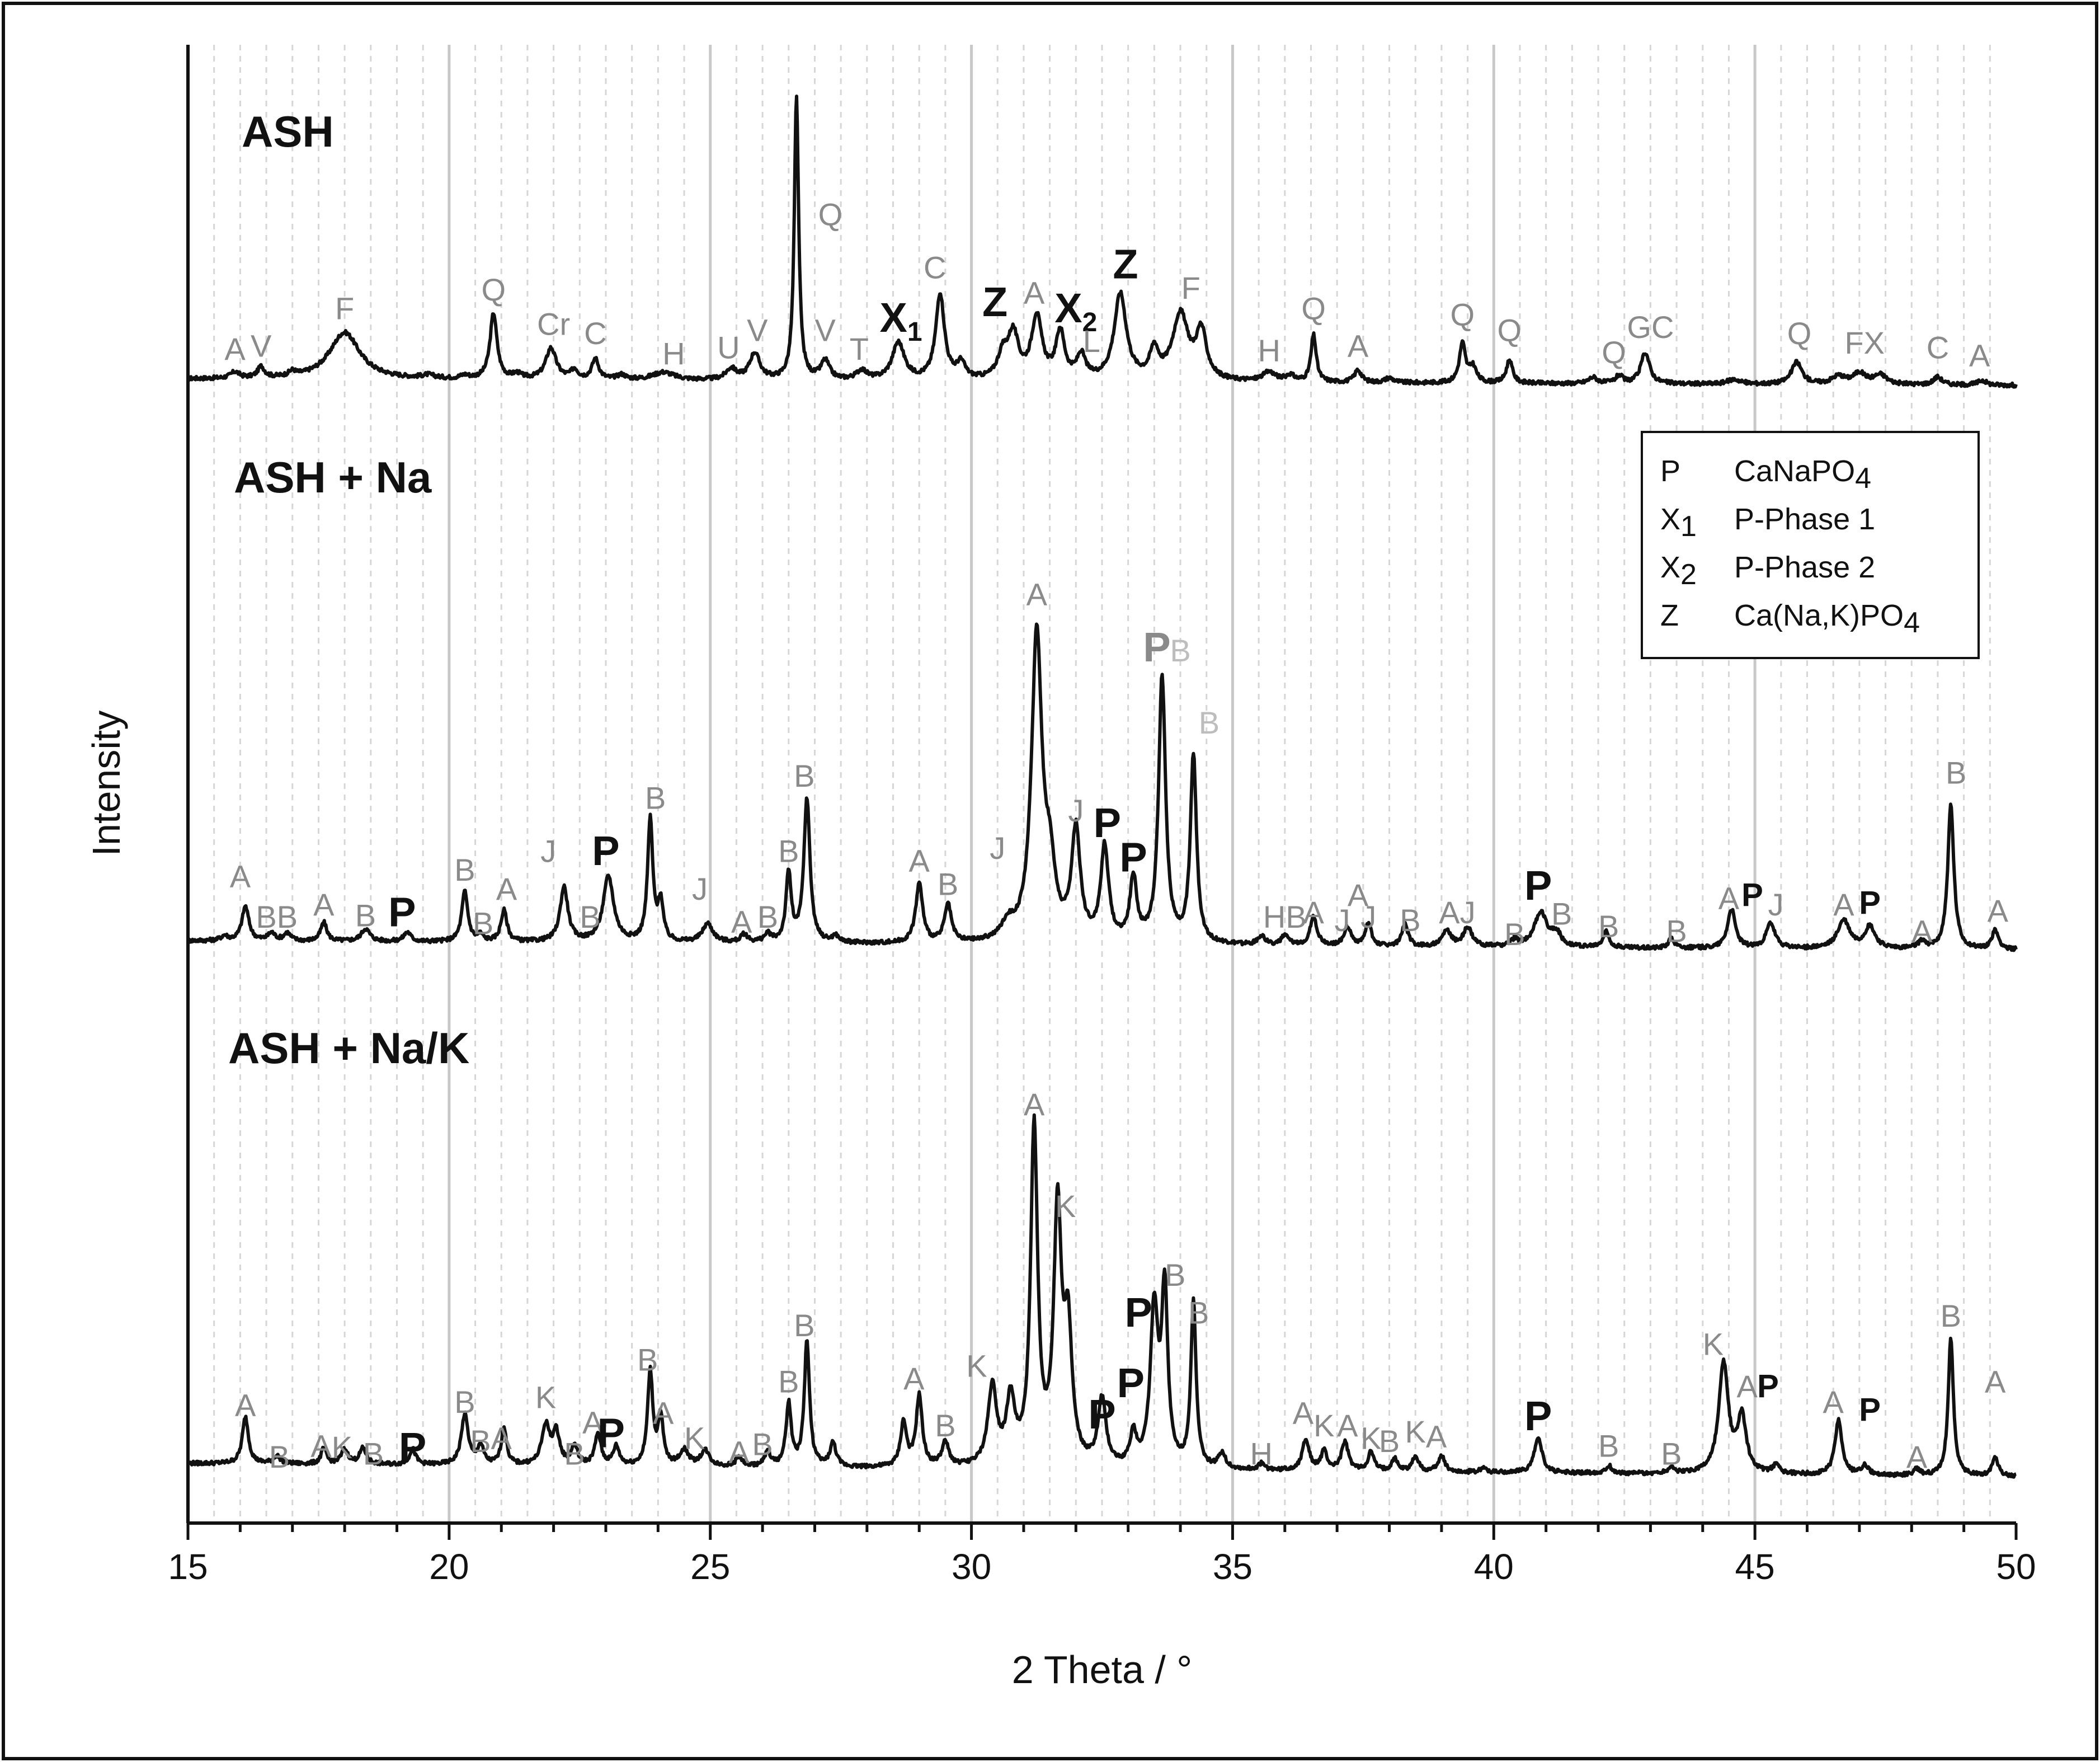 The height and width of the screenshot is (1762, 2100). I want to click on peak-label: J, so click(1342, 920).